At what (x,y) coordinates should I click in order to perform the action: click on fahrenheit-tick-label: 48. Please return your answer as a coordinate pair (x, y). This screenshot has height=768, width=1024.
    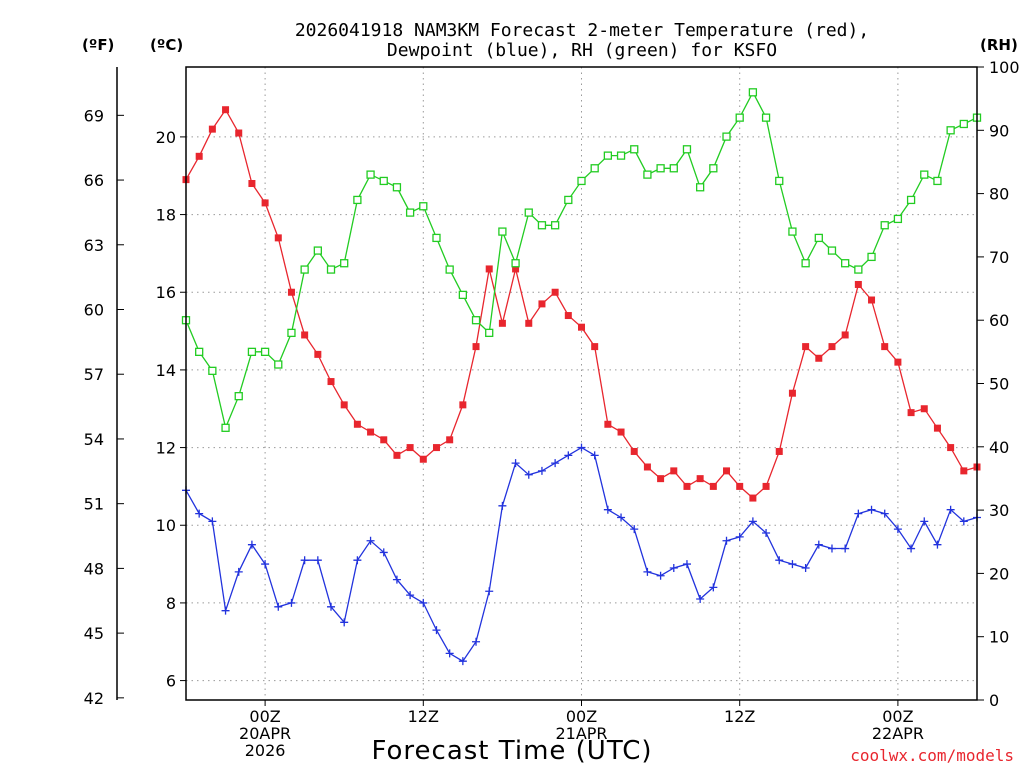
    Looking at the image, I should click on (94, 568).